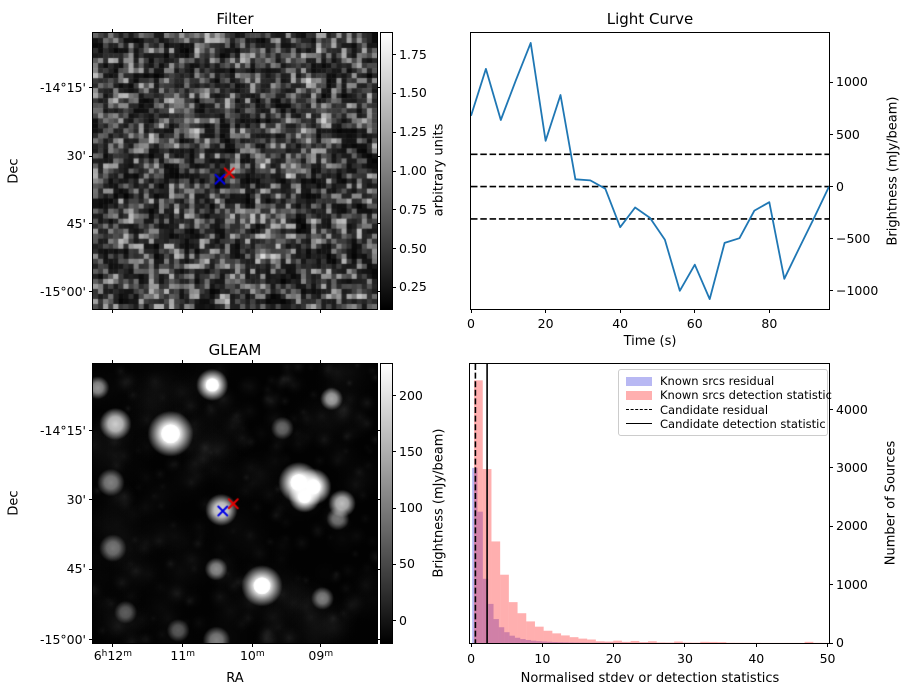  I want to click on gleam-xlabel: RA, so click(235, 678).